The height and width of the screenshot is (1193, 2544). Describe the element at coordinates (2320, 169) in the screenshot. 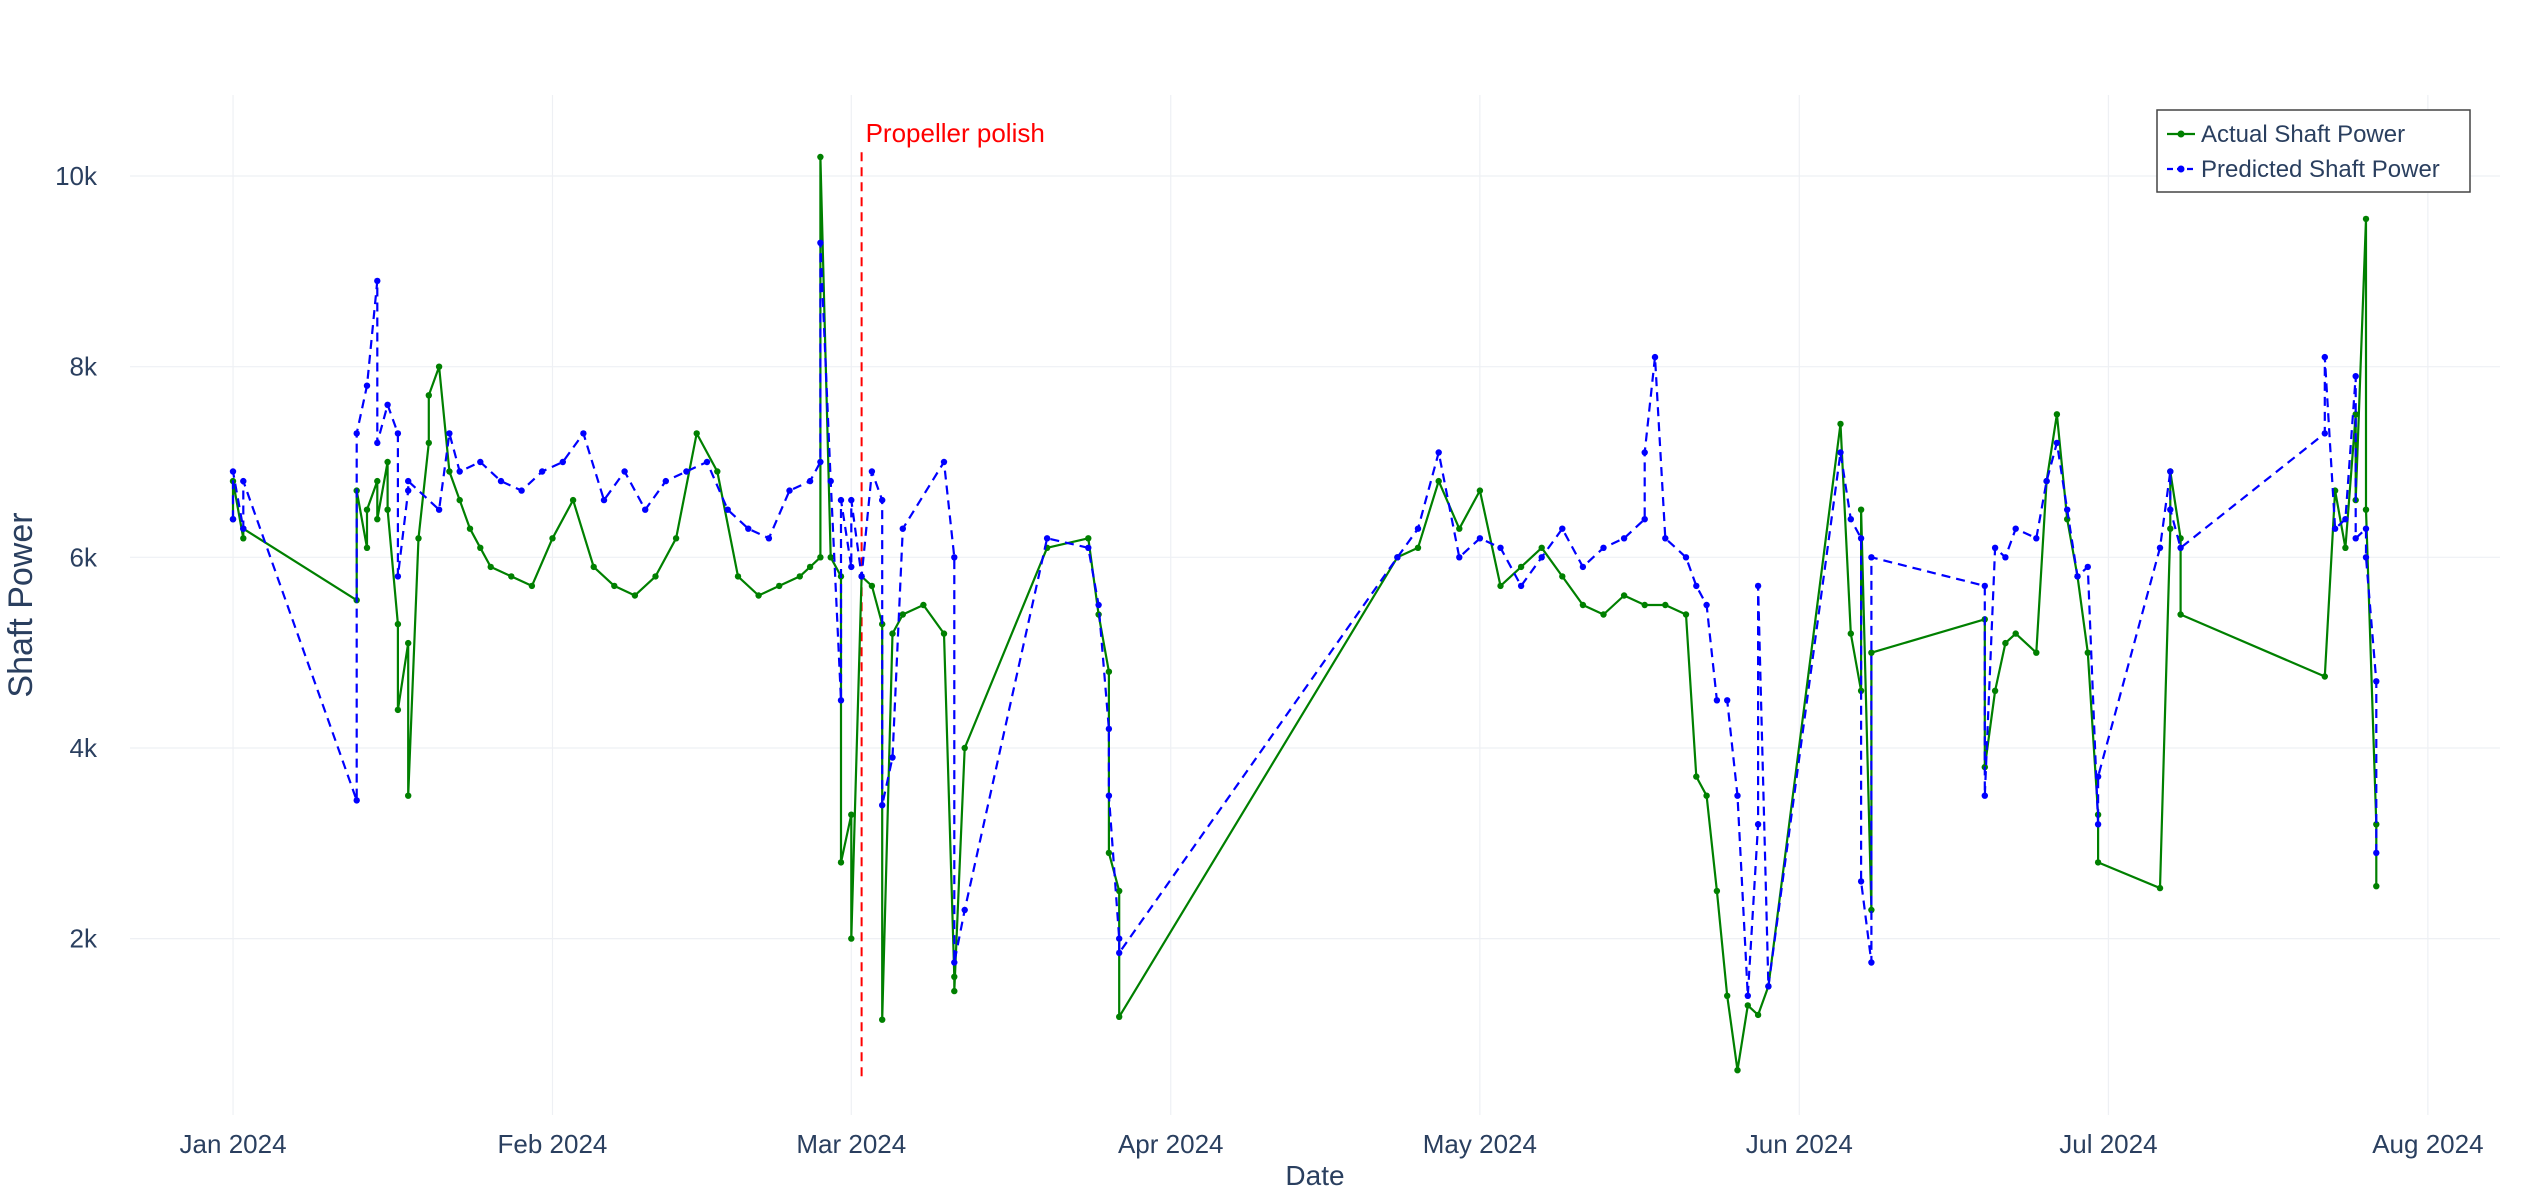

I see `legend-label: Predicted Shaft Power` at that location.